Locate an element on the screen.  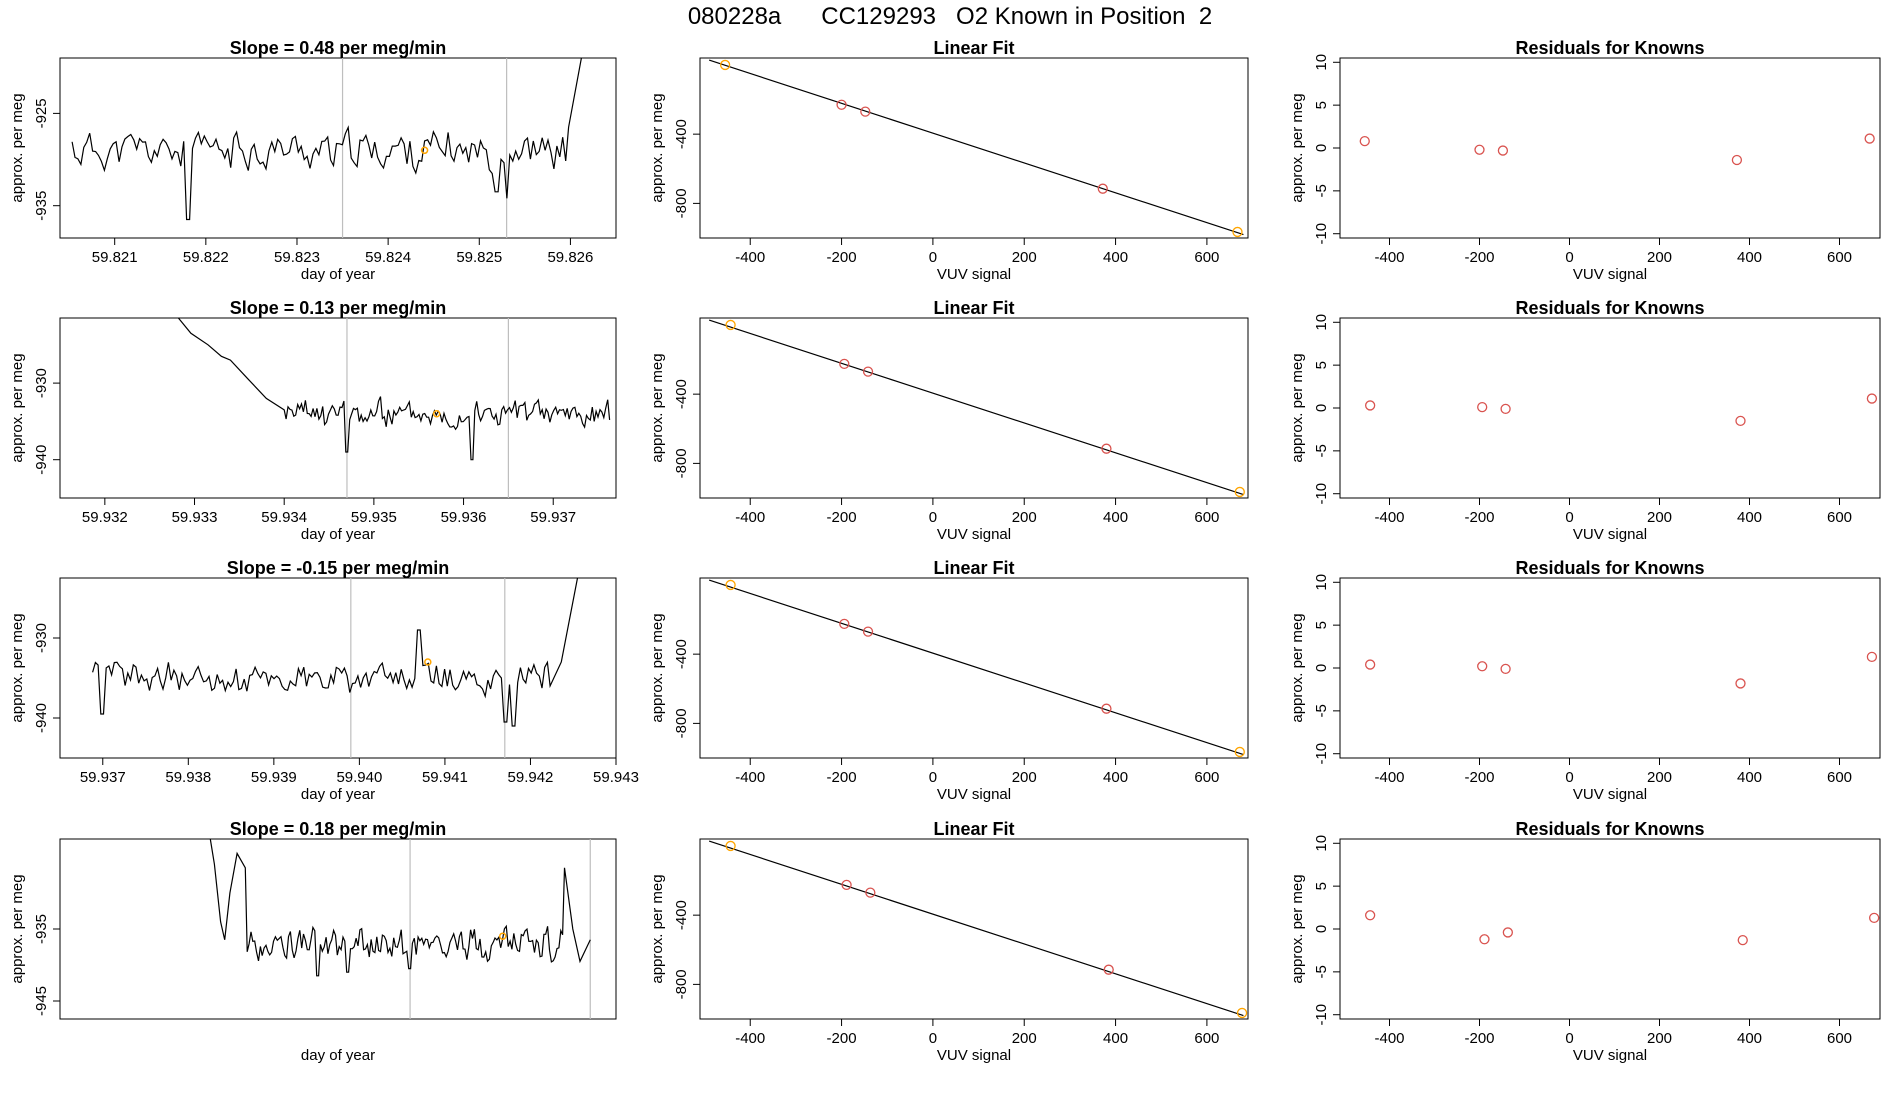
r2-c3-y-tick-label: 10 is located at coordinates (1321, 322).